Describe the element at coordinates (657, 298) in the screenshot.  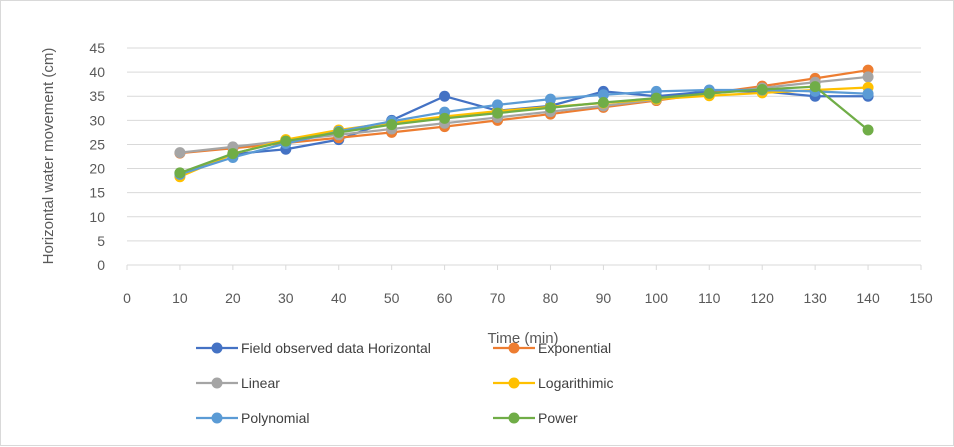
I see `x-tick-label: 100` at that location.